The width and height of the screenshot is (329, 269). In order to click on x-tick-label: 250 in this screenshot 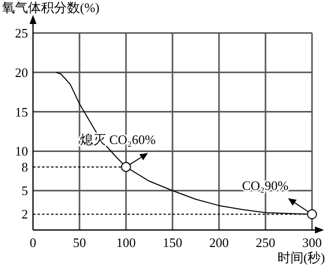, I will do `click(266, 242)`.